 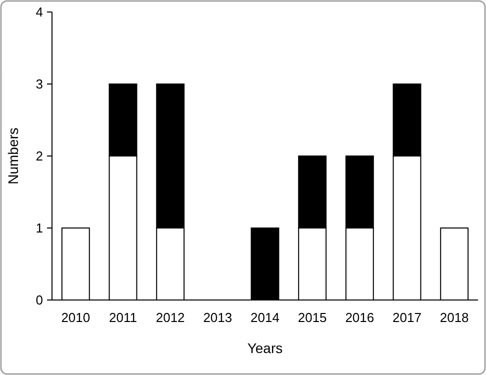 I want to click on y-tick-label: 4, so click(x=39, y=12).